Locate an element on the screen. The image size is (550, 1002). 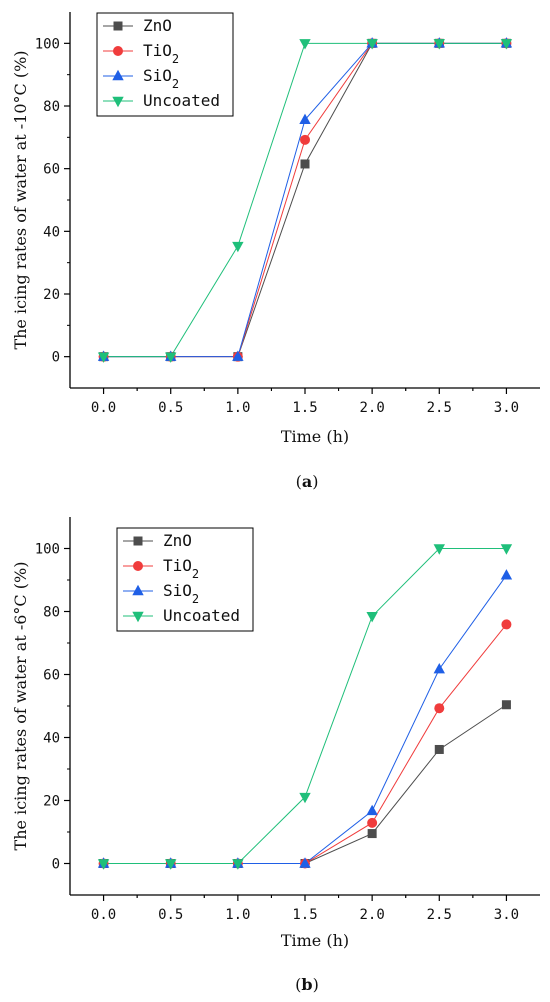
series-points-zno is located at coordinates (305, 784).